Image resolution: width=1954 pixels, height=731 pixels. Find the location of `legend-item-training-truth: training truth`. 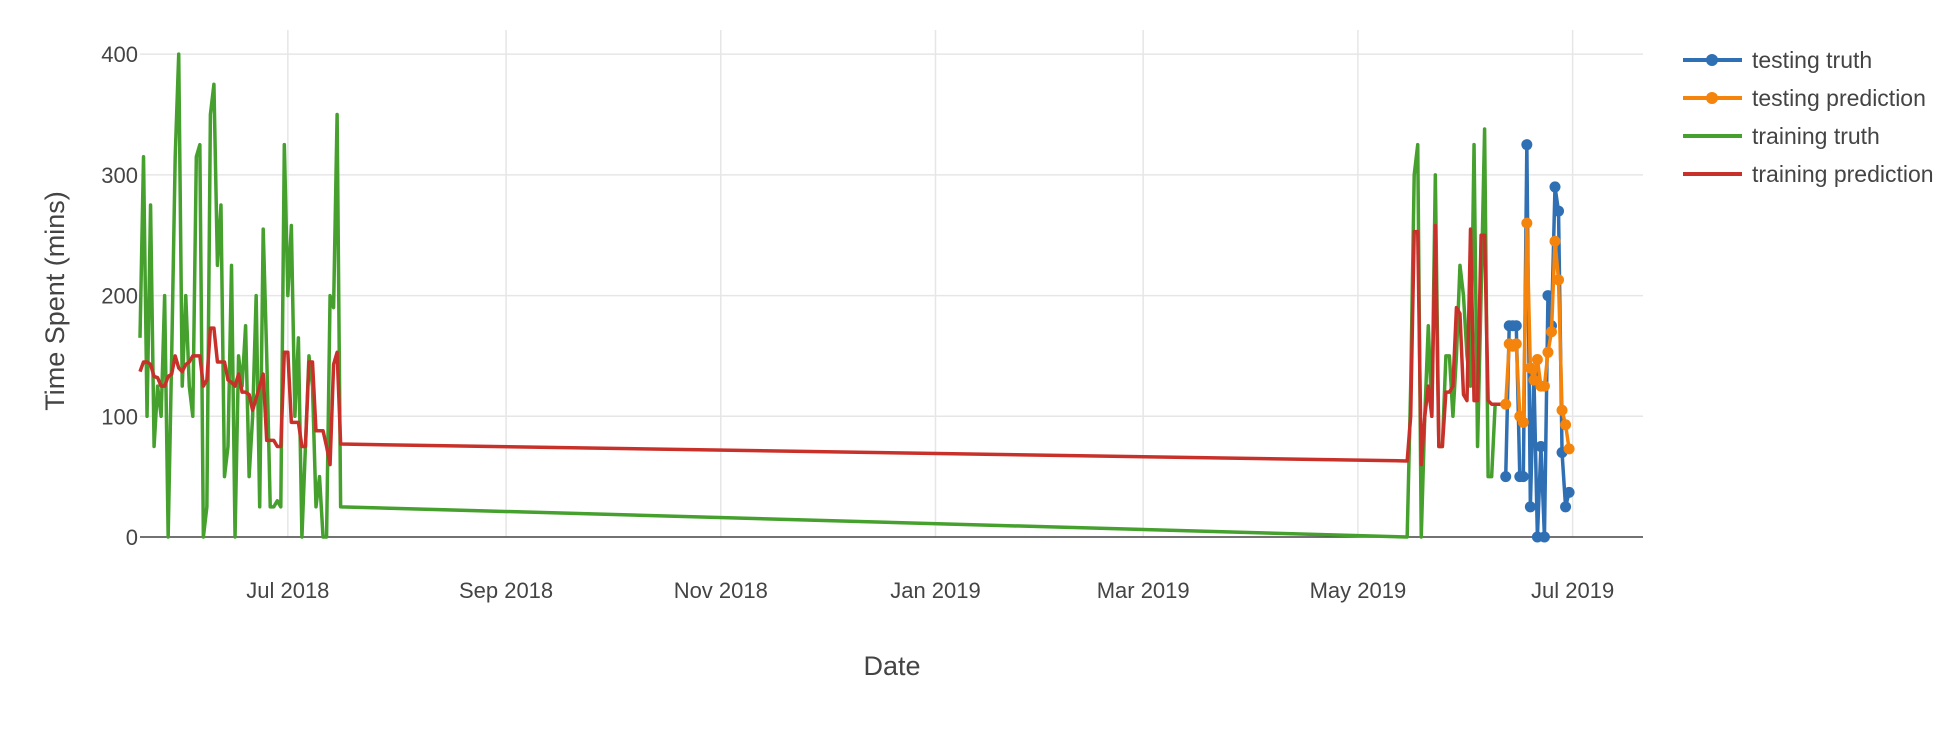

legend-item-training-truth: training truth is located at coordinates (1781, 136).